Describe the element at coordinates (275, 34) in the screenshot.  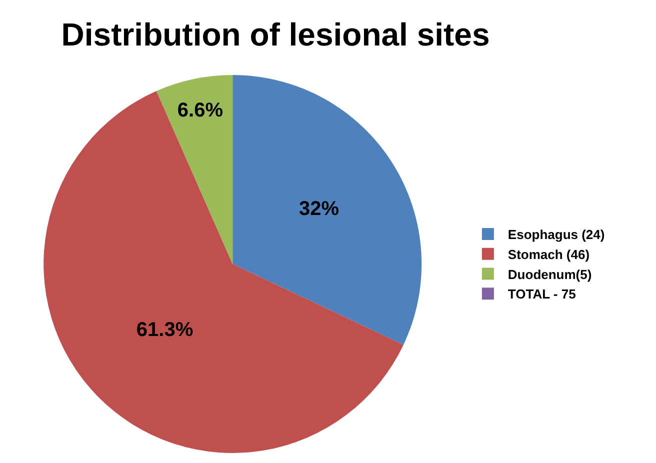
I see `chart-title: Distribution of lesional sites` at that location.